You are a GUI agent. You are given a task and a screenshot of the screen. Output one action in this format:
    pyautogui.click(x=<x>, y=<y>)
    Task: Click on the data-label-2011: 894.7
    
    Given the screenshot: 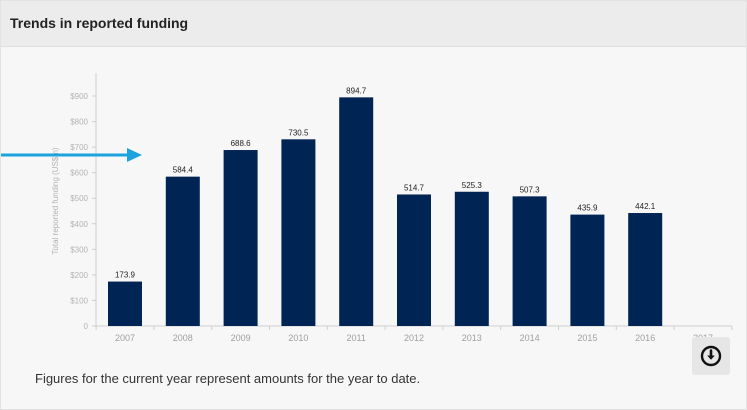 What is the action you would take?
    pyautogui.click(x=356, y=90)
    